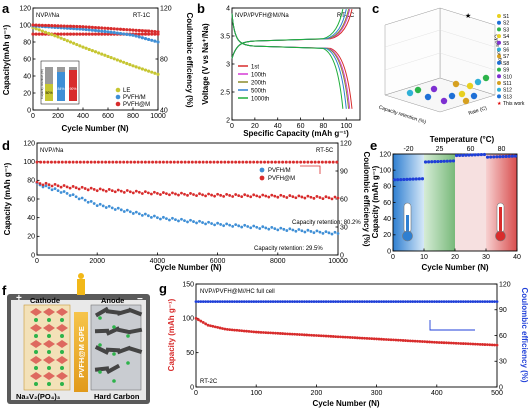 Image resolution: width=530 pixels, height=409 pixels. Describe the element at coordinates (228, 120) in the screenshot. I see `b-ytick-label: 2` at that location.